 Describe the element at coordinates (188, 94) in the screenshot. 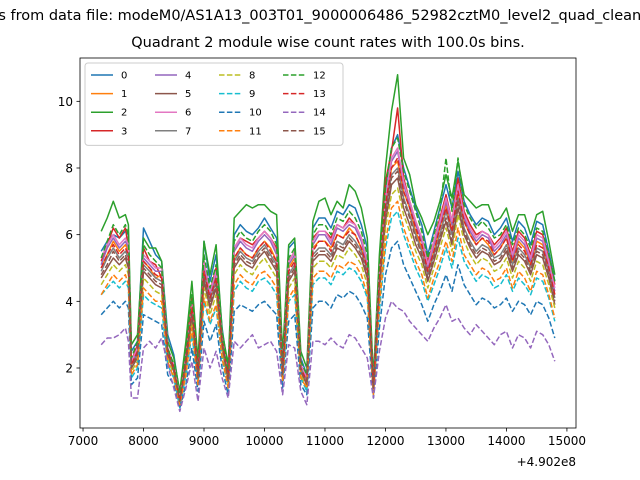

I see `legend-label-5: 5` at that location.